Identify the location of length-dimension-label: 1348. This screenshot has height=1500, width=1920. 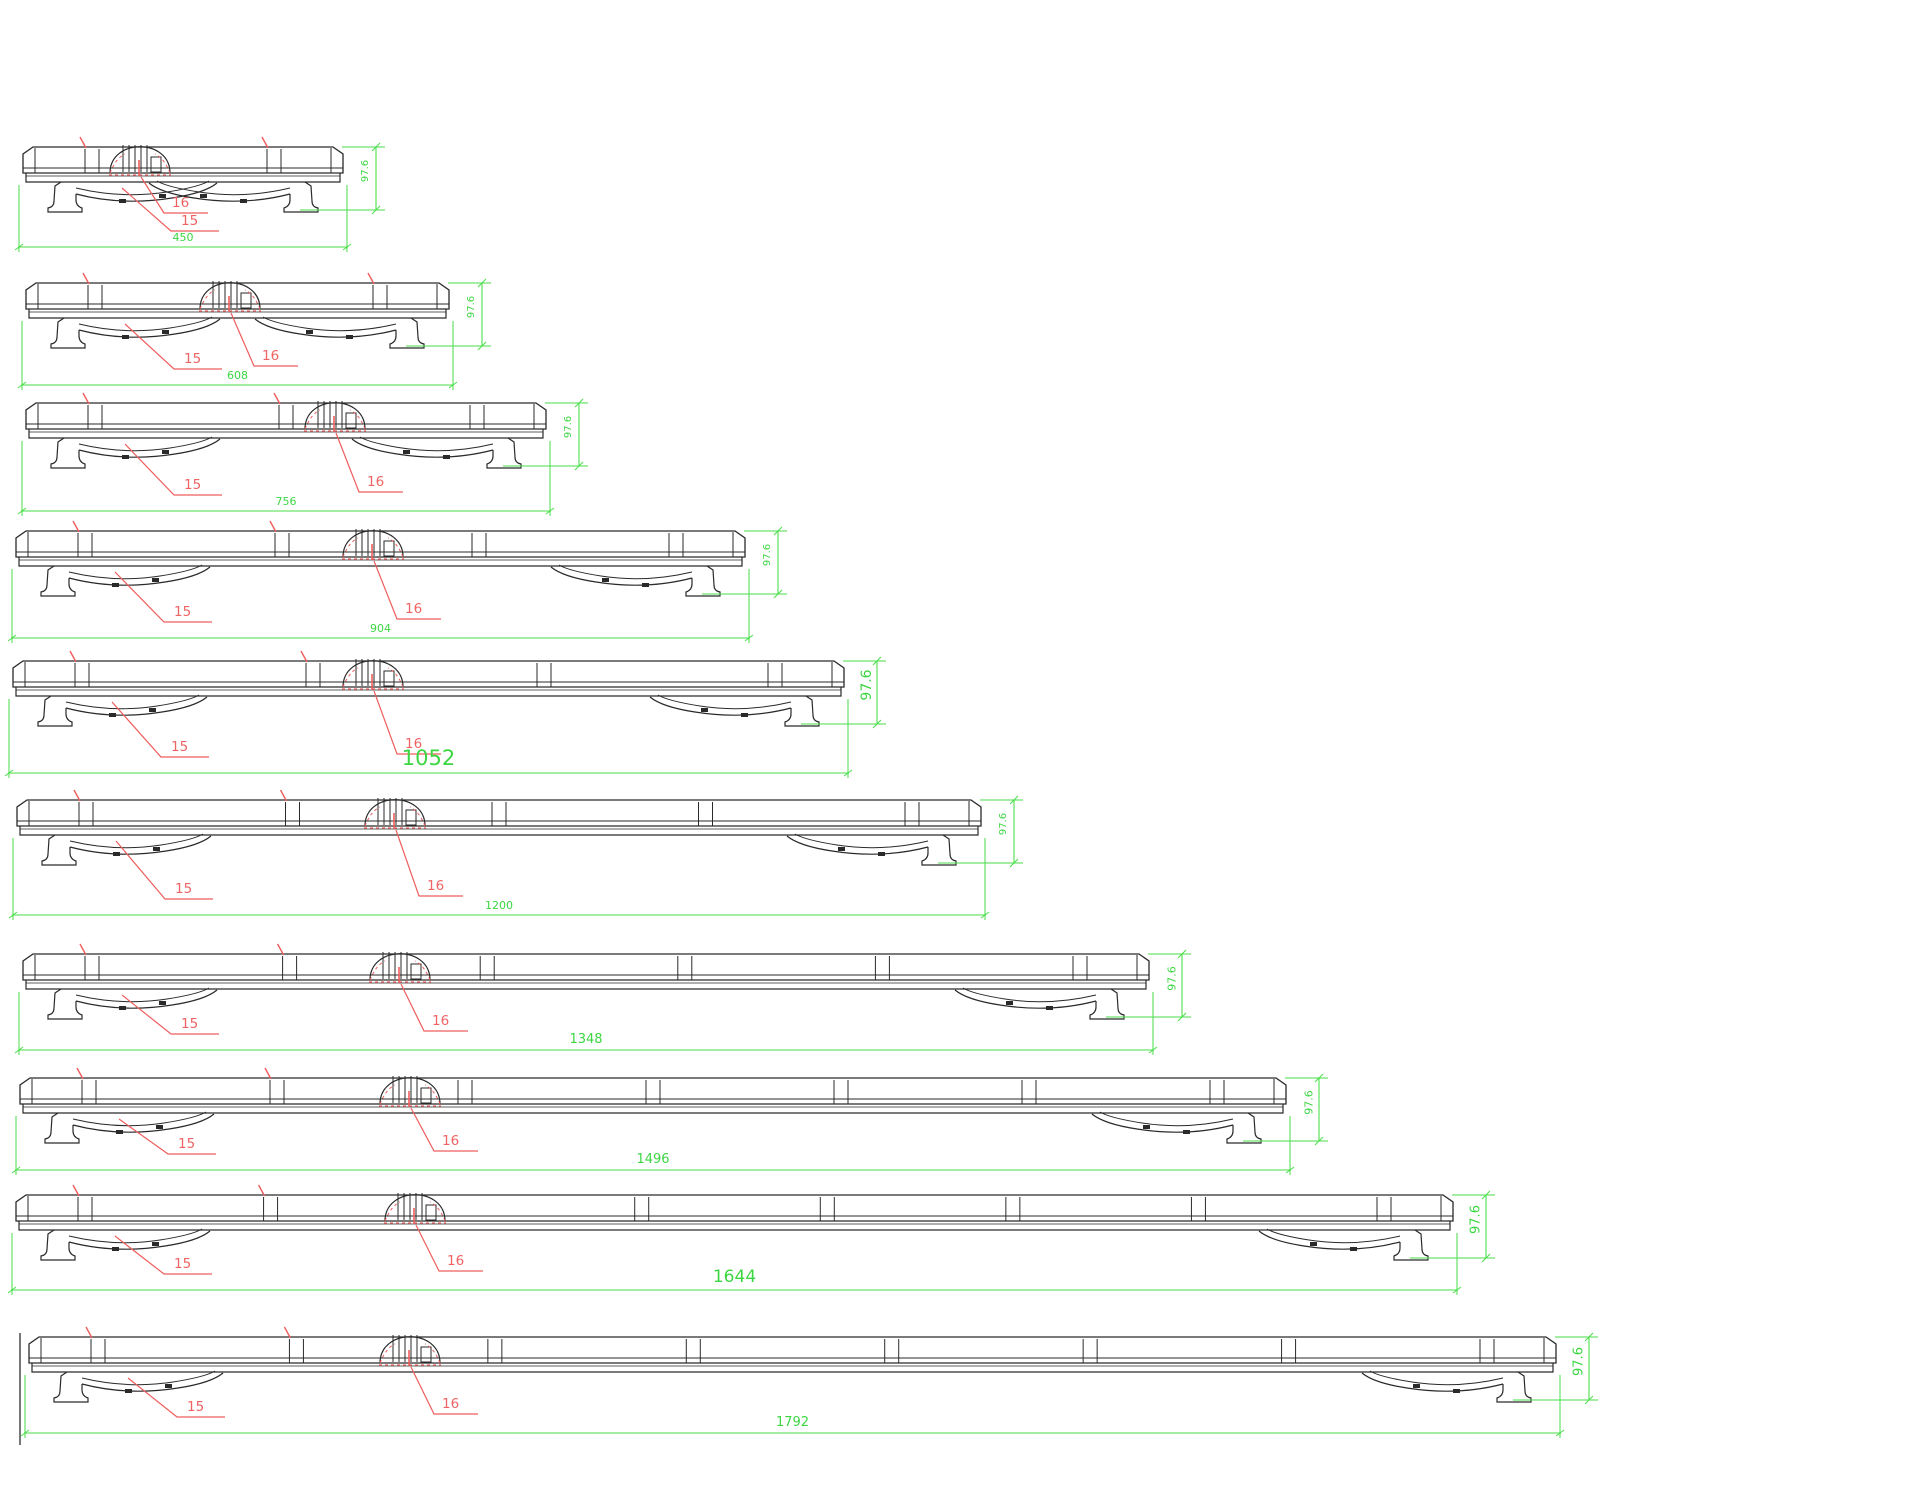
(586, 1039).